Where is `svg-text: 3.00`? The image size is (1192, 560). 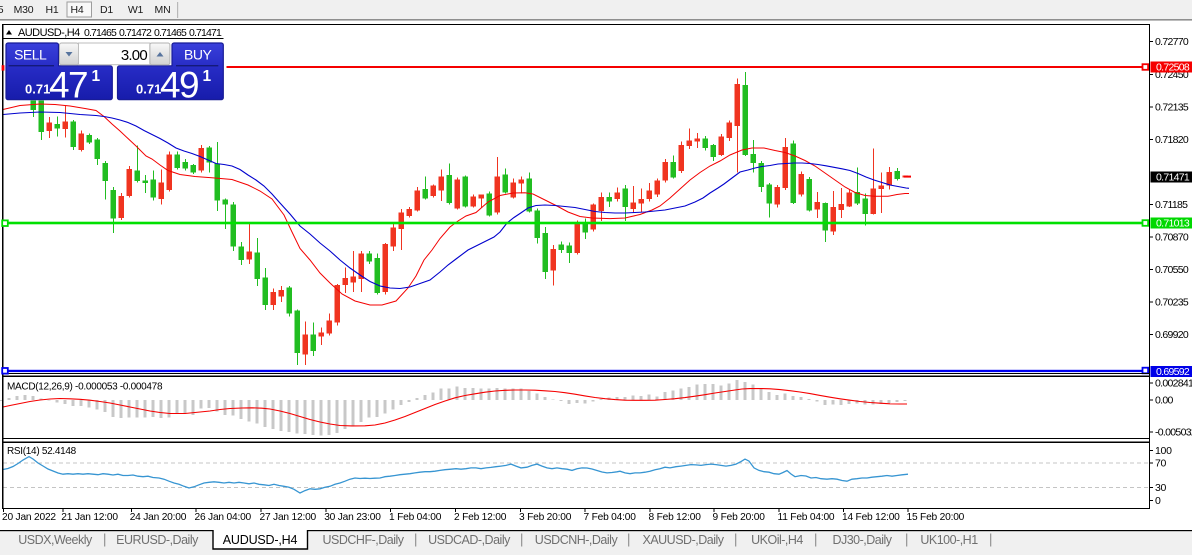 svg-text: 3.00 is located at coordinates (134, 55).